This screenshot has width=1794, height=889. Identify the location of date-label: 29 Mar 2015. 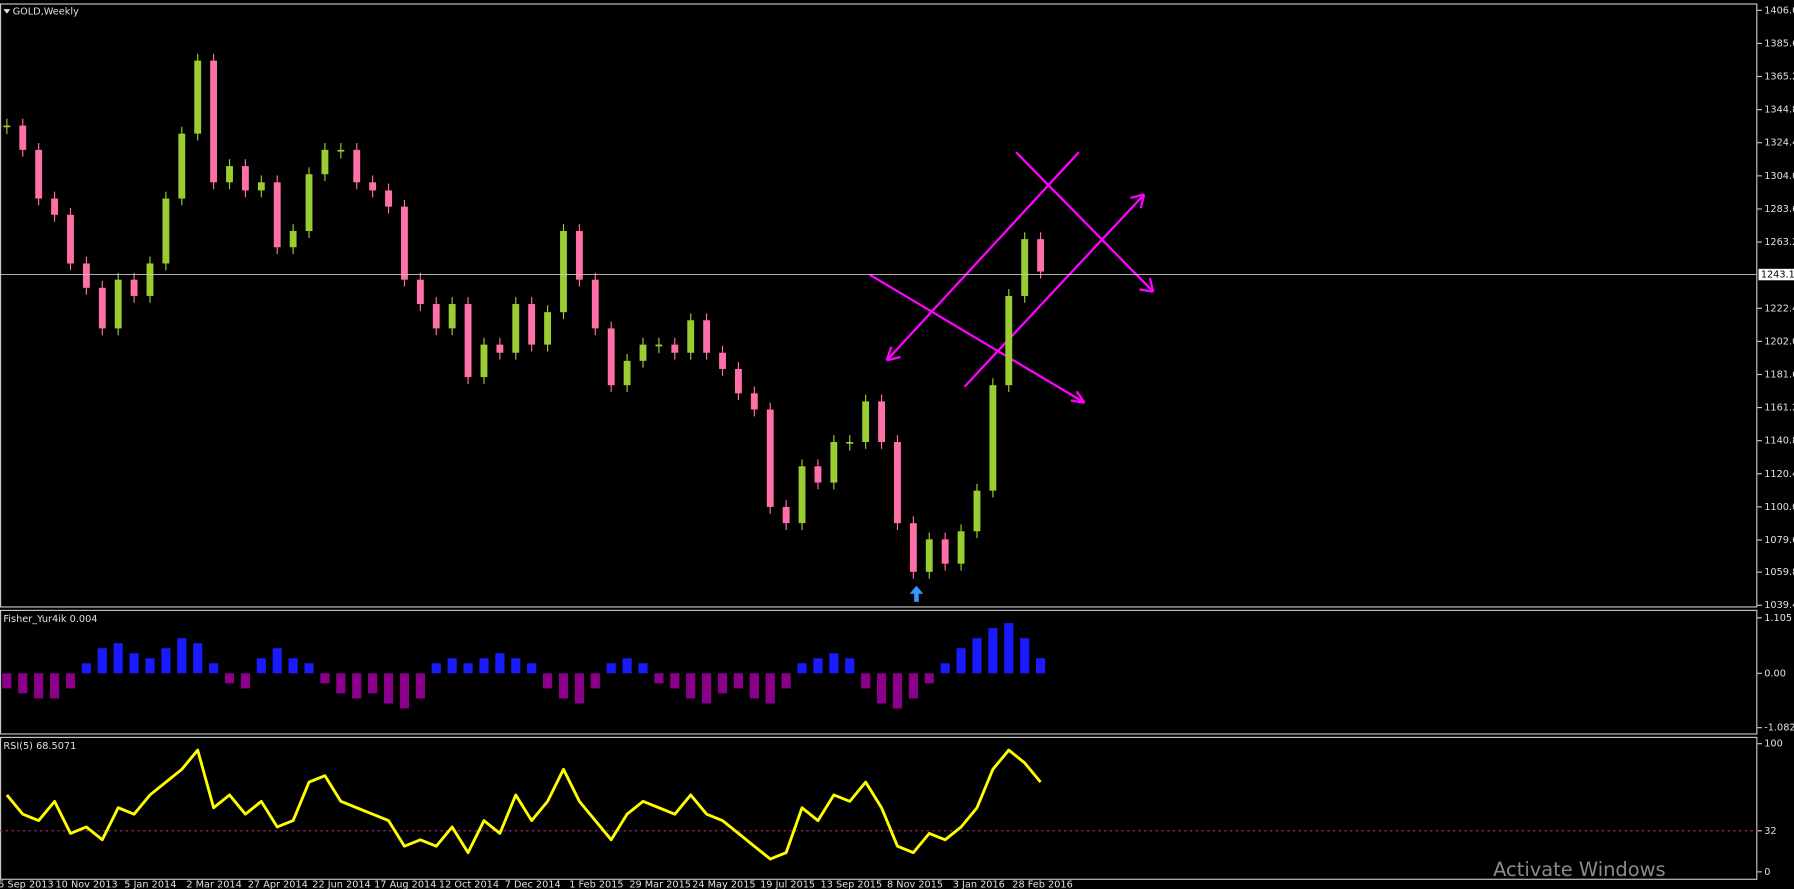
(660, 884).